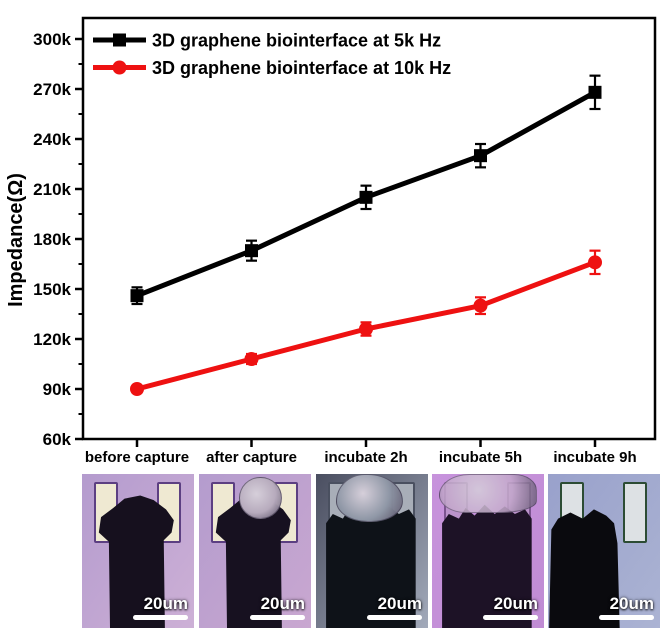 The image size is (664, 635). What do you see at coordinates (57, 389) in the screenshot?
I see `y-tick-label: 90k` at bounding box center [57, 389].